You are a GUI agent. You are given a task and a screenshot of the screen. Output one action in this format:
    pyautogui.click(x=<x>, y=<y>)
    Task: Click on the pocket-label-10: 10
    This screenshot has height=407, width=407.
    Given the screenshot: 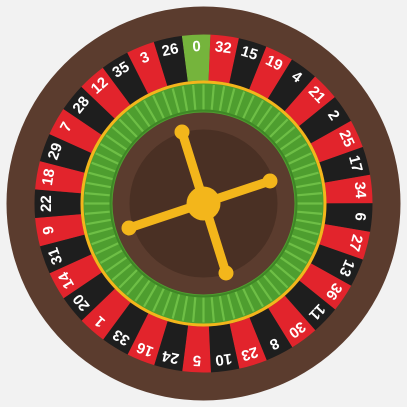 What is the action you would take?
    pyautogui.click(x=223, y=359)
    